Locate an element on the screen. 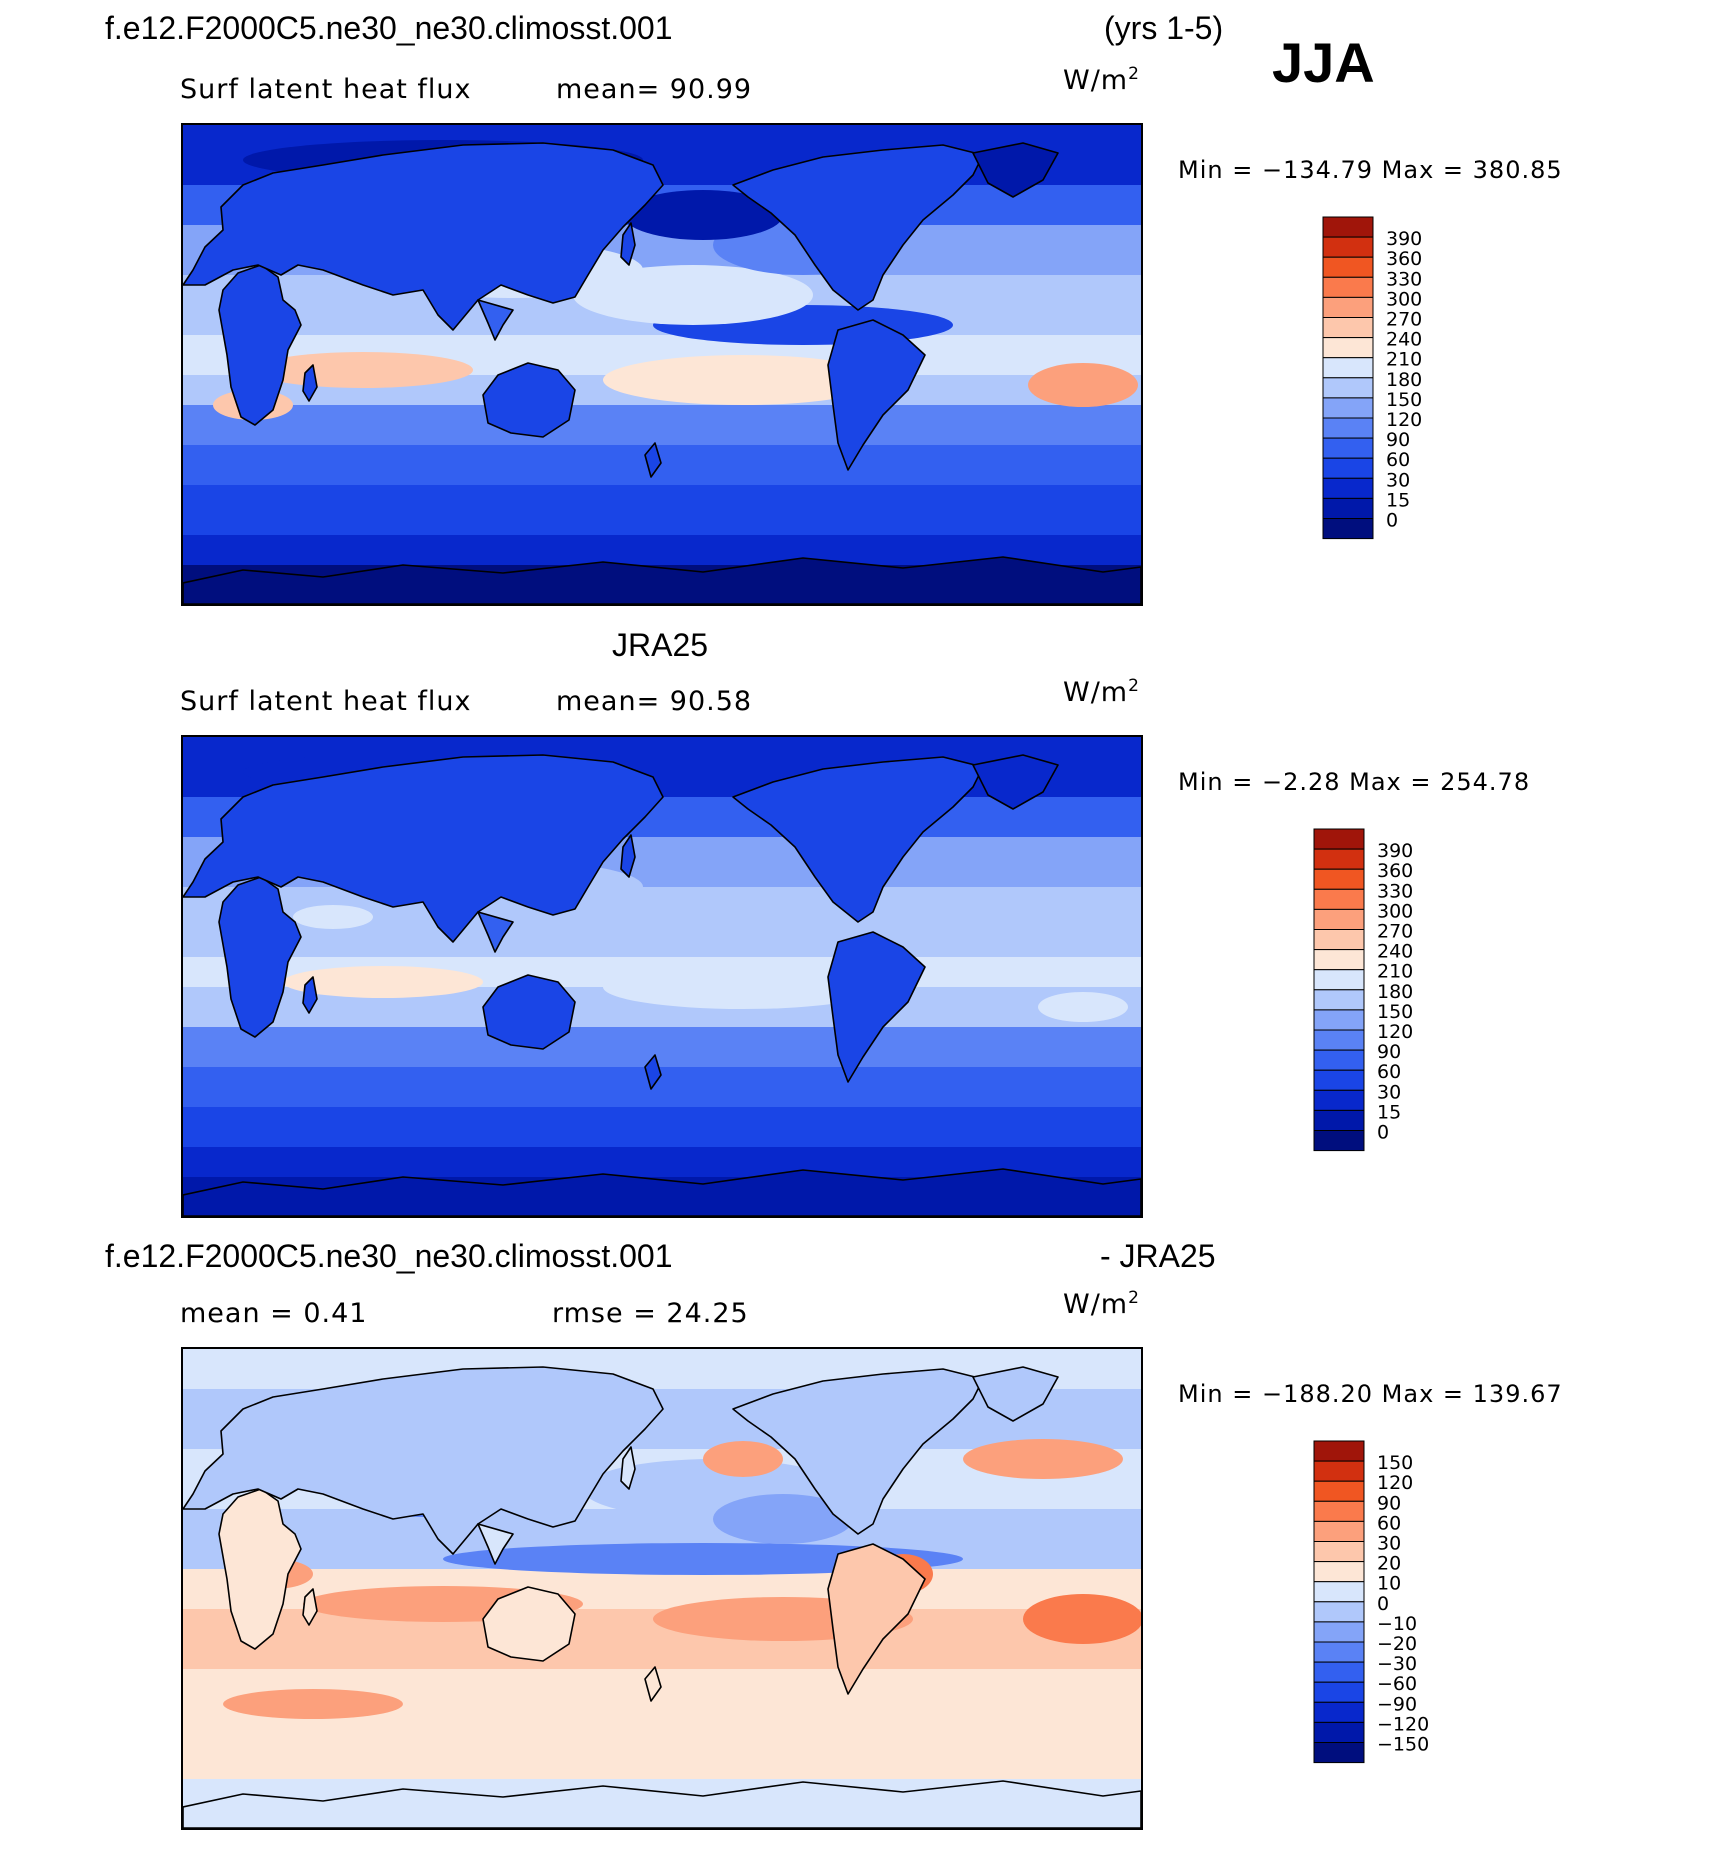 The image size is (1710, 1863). panel1-units: W/m2 is located at coordinates (1101, 80).